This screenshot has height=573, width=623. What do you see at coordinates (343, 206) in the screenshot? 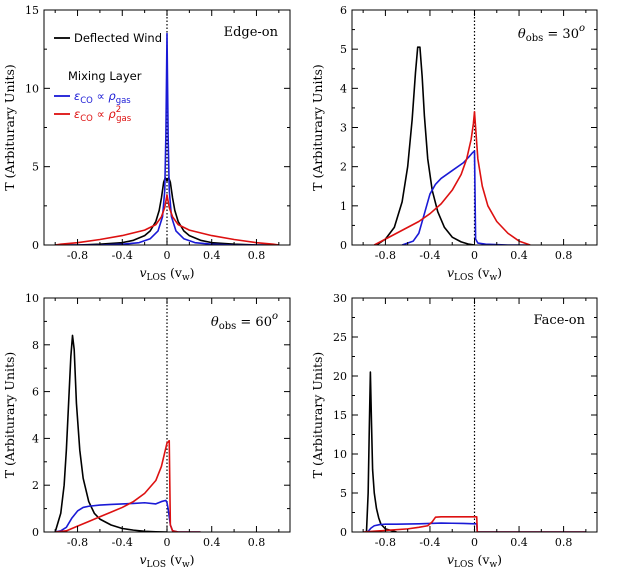
I see `y-tick-label: 1` at bounding box center [343, 206].